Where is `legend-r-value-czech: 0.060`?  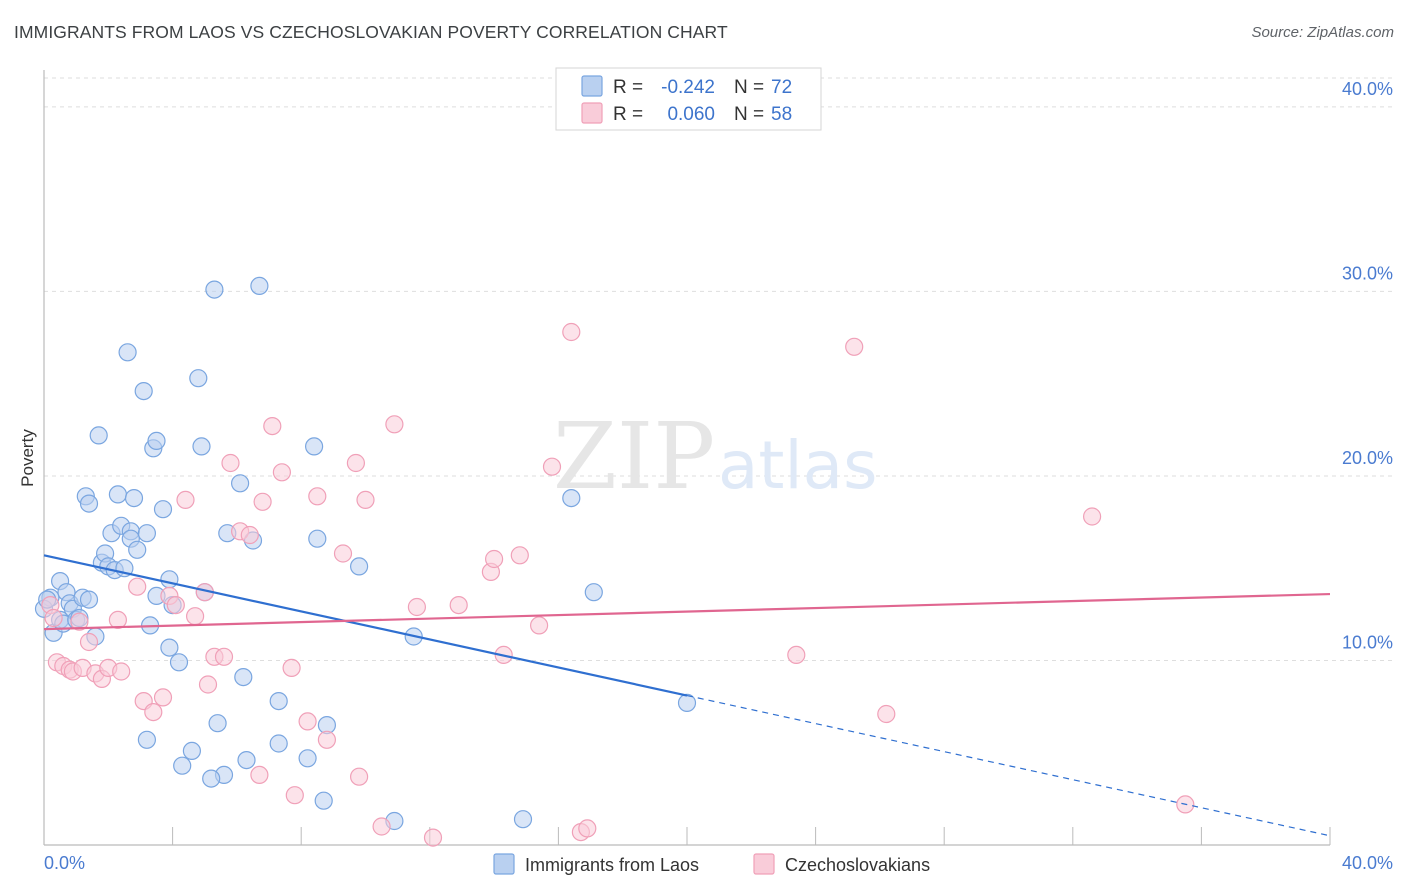 legend-r-value-czech: 0.060 is located at coordinates (691, 114).